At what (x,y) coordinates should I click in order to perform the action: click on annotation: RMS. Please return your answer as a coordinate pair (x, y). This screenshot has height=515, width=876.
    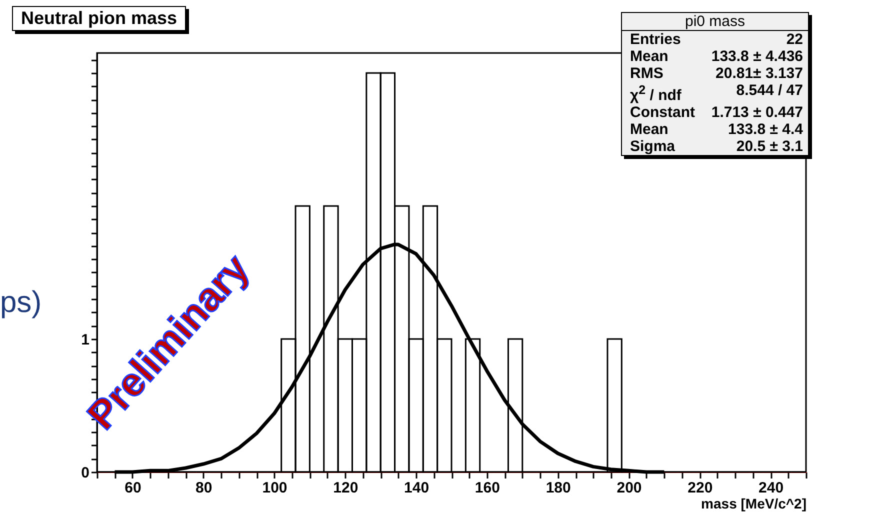
    Looking at the image, I should click on (647, 73).